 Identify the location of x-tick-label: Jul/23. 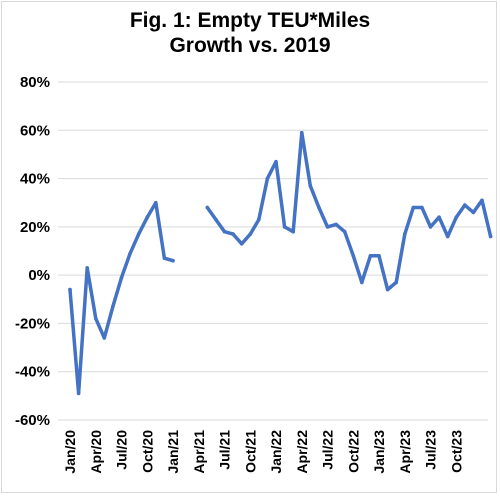
(431, 450).